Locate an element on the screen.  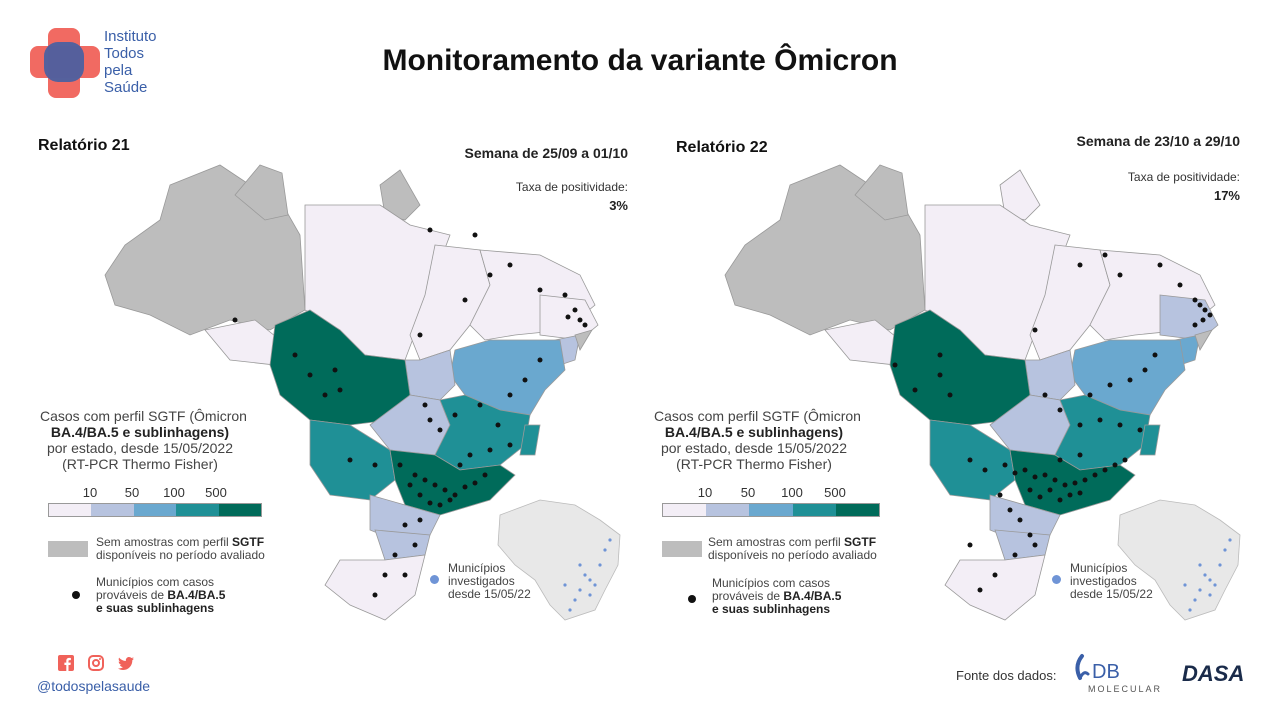
week-range: Semana de 25/09 a 01/10 is located at coordinates (546, 153).